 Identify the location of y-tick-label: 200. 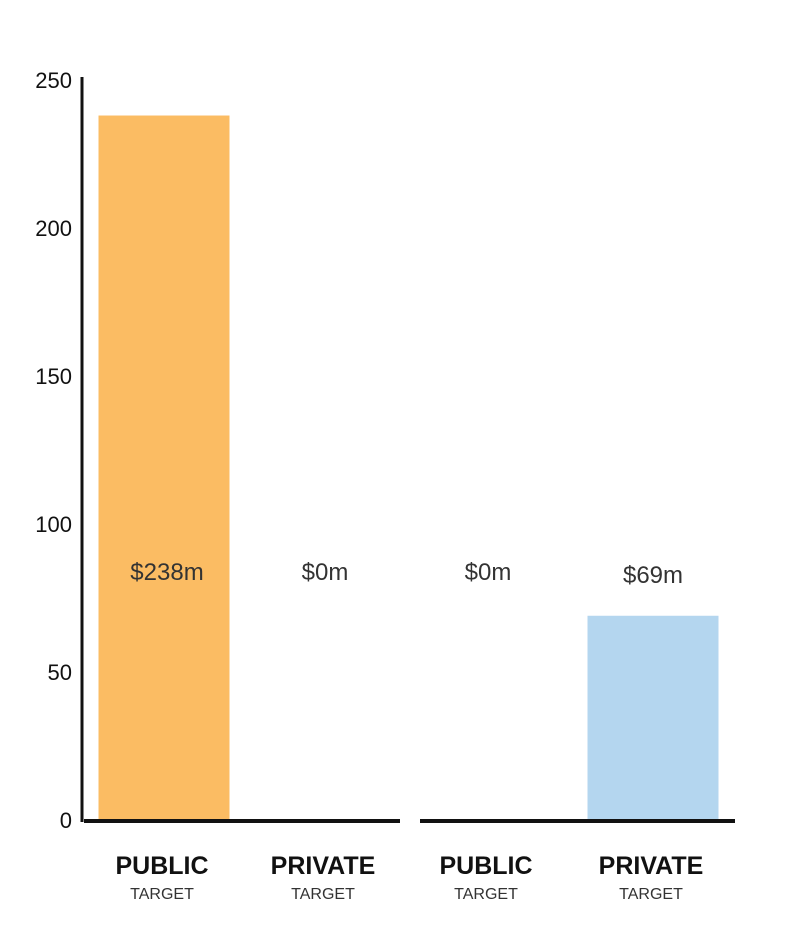
(53, 228).